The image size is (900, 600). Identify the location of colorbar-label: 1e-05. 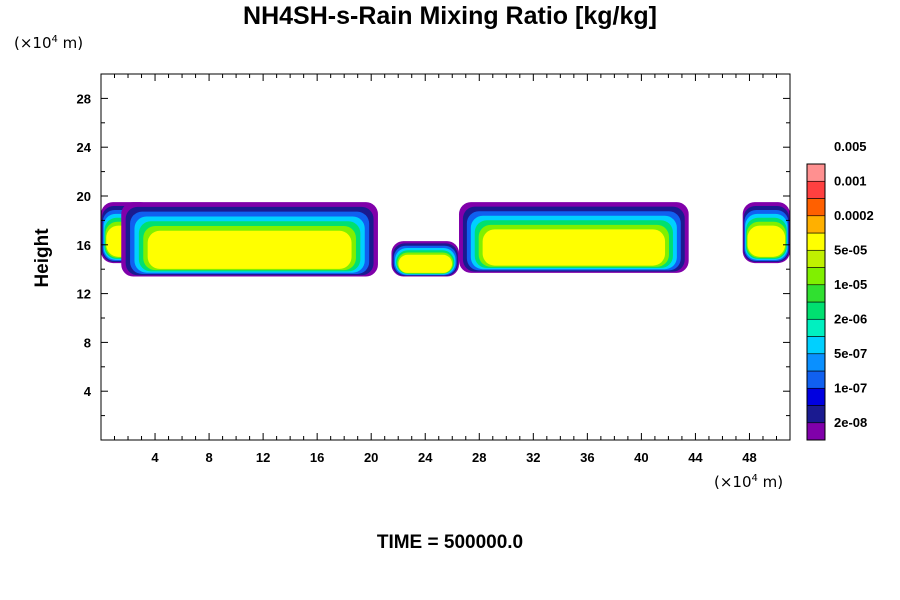
(850, 284).